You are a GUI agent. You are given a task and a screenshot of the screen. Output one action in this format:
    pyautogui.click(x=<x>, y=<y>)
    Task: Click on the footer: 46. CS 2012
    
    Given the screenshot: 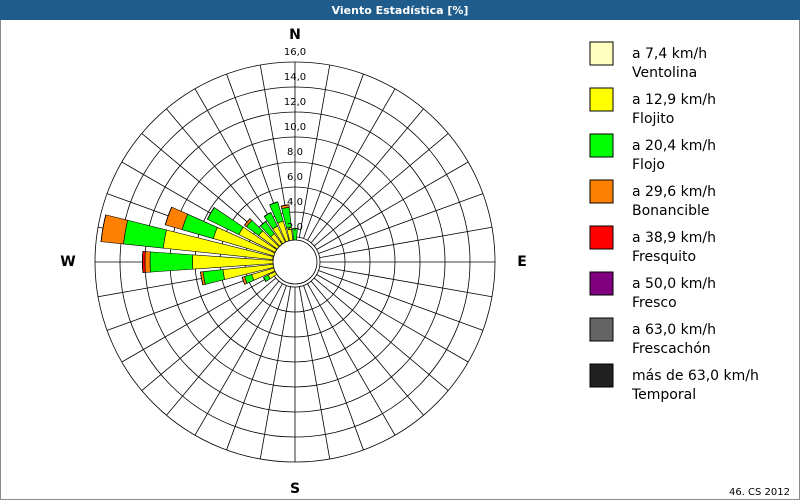 What is the action you would take?
    pyautogui.click(x=759, y=492)
    